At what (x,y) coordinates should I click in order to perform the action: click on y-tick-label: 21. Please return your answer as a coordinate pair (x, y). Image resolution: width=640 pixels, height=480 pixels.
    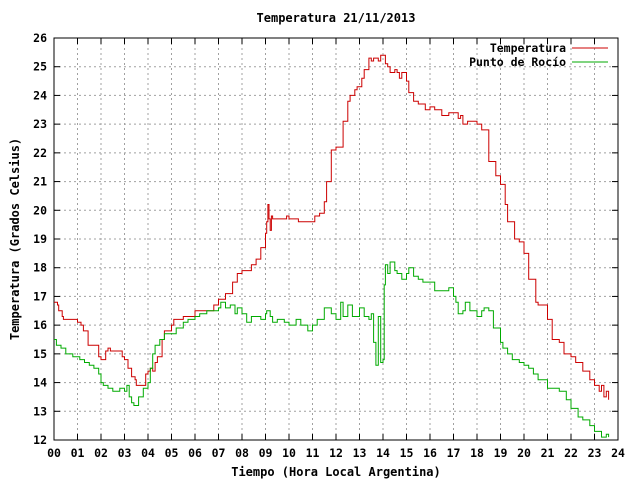
    Looking at the image, I should click on (40, 182).